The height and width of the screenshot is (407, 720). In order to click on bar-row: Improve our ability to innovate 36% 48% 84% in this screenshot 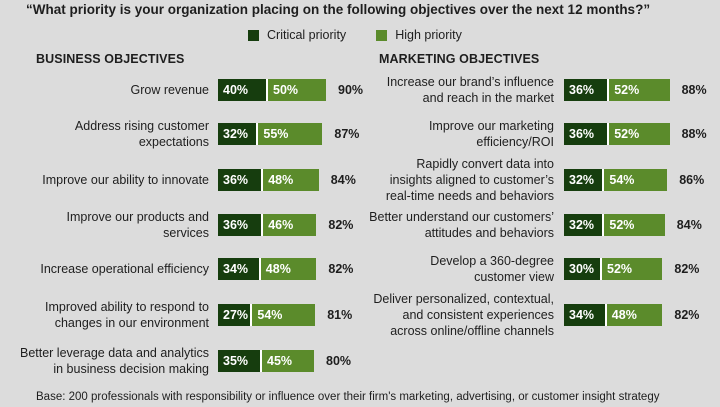, I will do `click(360, 180)`.